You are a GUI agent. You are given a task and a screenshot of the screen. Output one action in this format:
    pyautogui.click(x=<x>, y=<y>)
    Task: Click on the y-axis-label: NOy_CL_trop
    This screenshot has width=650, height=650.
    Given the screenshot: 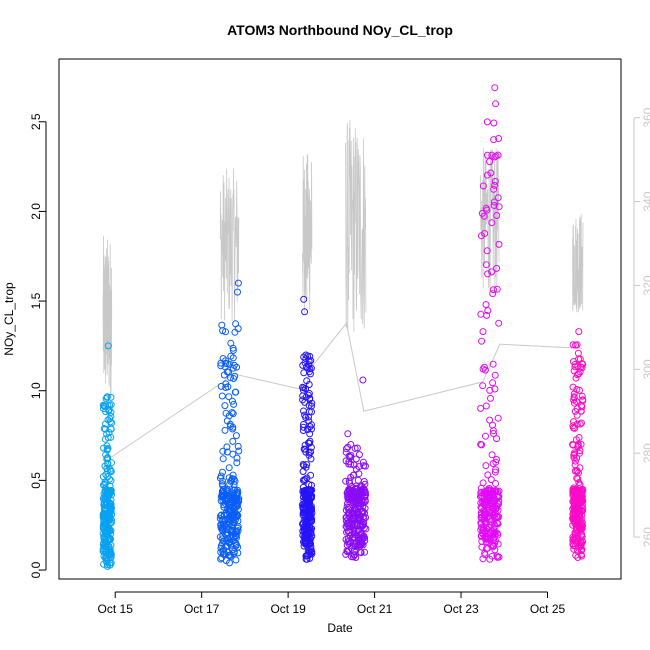 What is the action you would take?
    pyautogui.click(x=9, y=319)
    